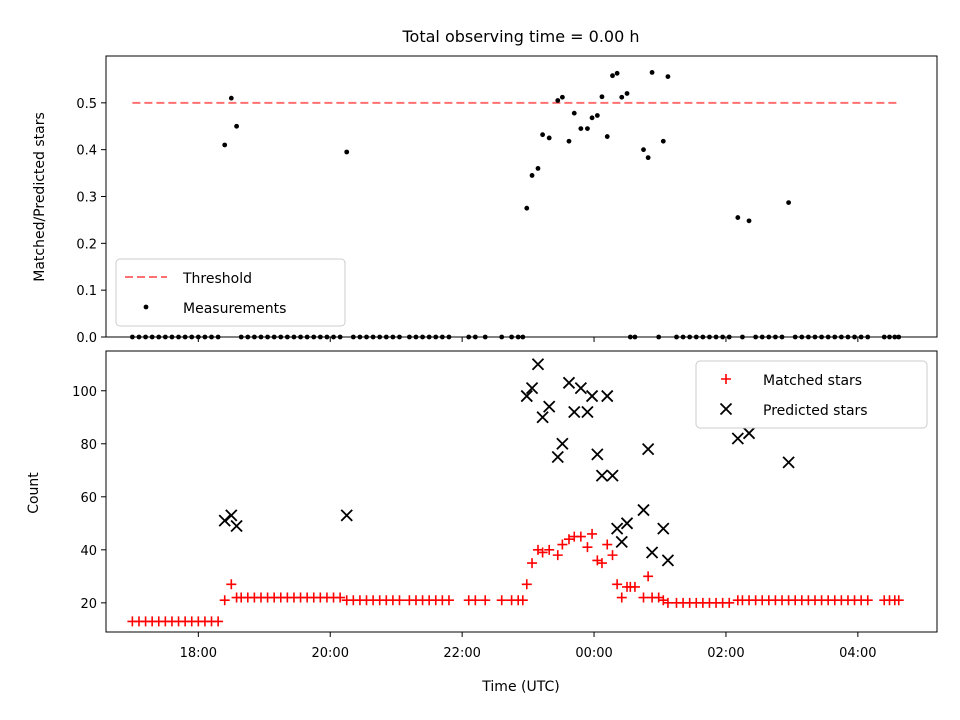  Describe the element at coordinates (217, 279) in the screenshot. I see `legend-threshold-label: Threshold` at that location.